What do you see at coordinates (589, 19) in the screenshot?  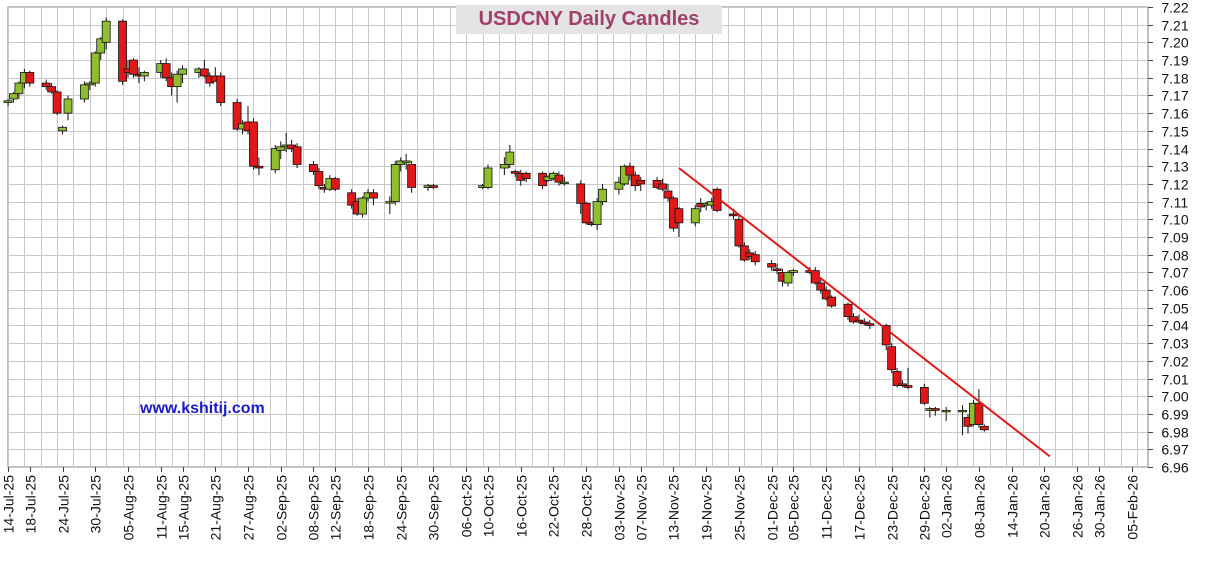 I see `chart-title-box: USDCNY Daily Candles` at bounding box center [589, 19].